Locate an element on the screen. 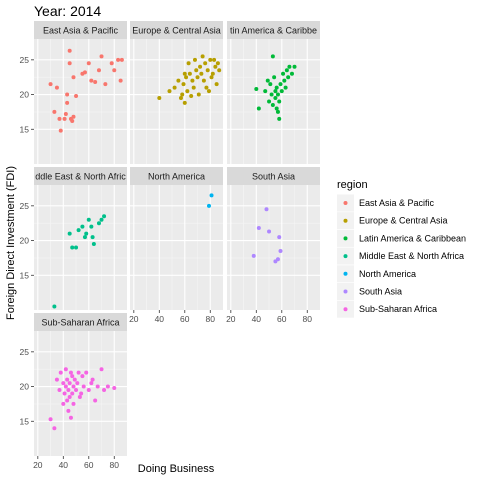 The width and height of the screenshot is (480, 485). y-tick-label: 15 is located at coordinates (25, 421).